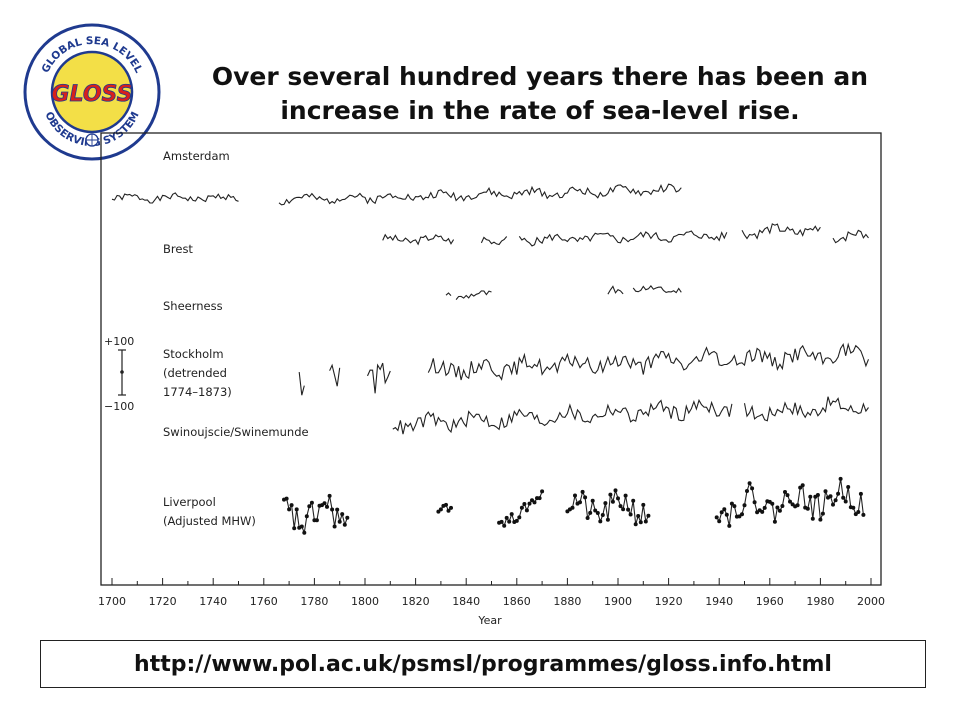  What do you see at coordinates (197, 392) in the screenshot?
I see `series-label-3-line-2: 1774–1873)` at bounding box center [197, 392].